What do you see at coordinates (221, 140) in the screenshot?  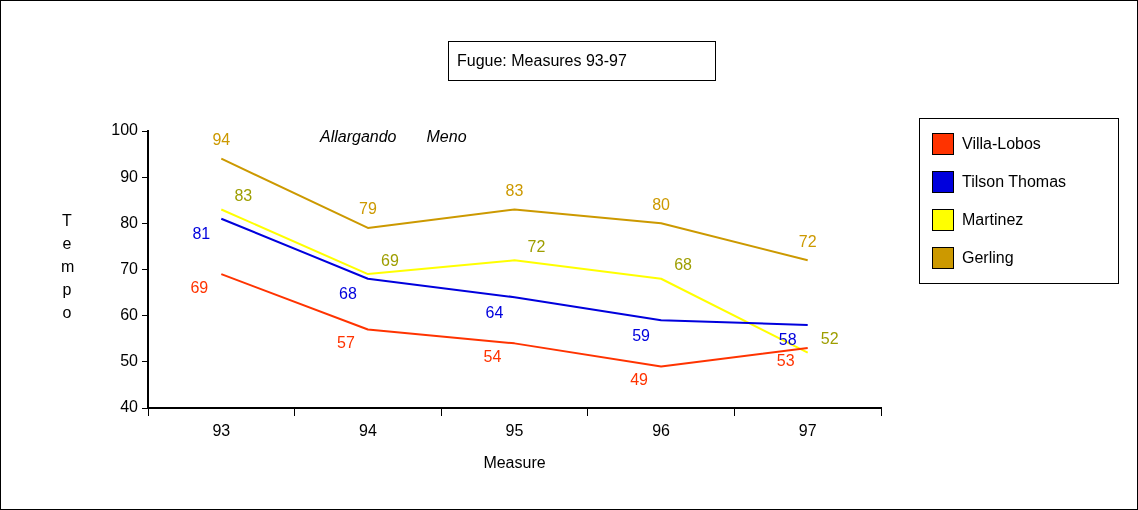 I see `data-label: 94` at bounding box center [221, 140].